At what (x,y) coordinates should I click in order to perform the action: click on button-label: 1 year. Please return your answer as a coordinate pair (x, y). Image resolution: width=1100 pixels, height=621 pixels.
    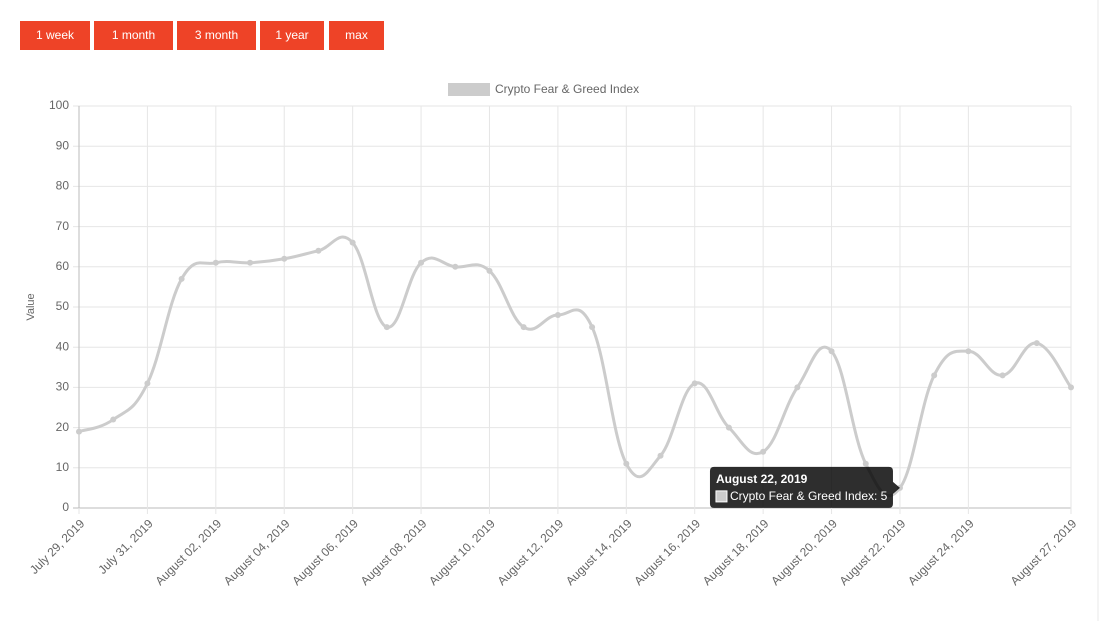
    Looking at the image, I should click on (291, 35).